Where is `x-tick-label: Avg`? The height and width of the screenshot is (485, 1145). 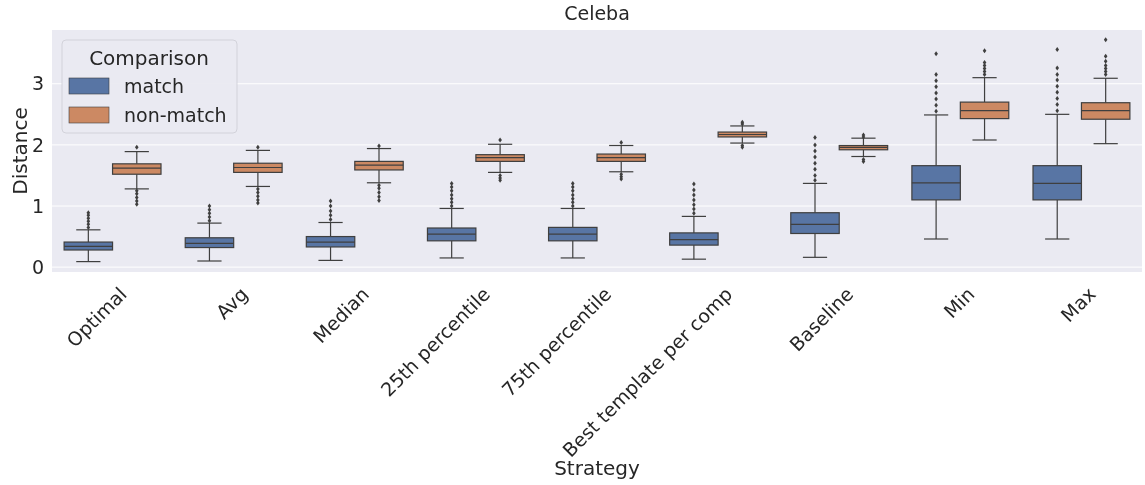
x-tick-label: Avg is located at coordinates (231, 303).